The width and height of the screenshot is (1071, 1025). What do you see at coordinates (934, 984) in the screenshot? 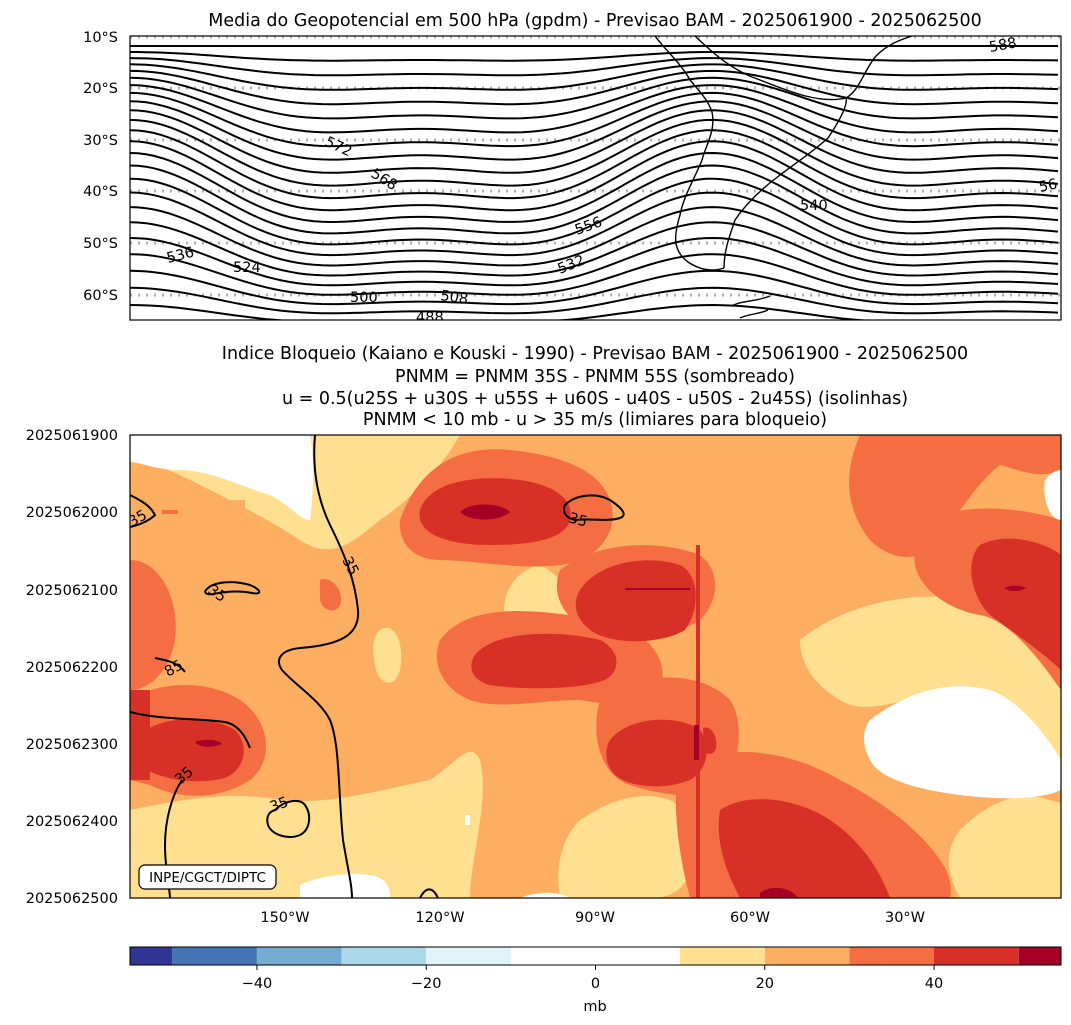
I see `colorbar-tick-label: 40` at bounding box center [934, 984].